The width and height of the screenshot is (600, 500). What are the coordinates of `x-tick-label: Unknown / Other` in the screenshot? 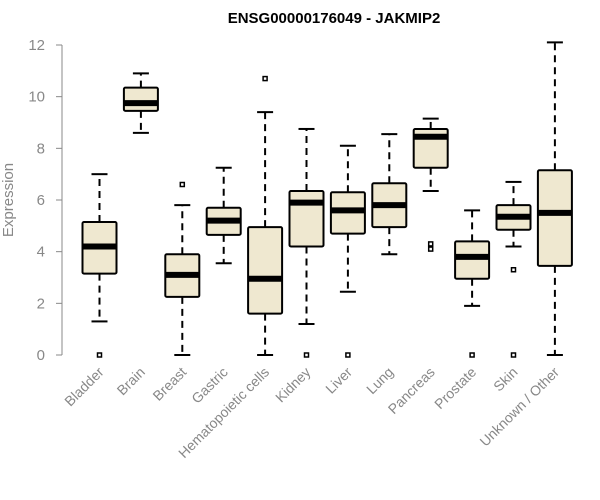 It's located at (519, 407).